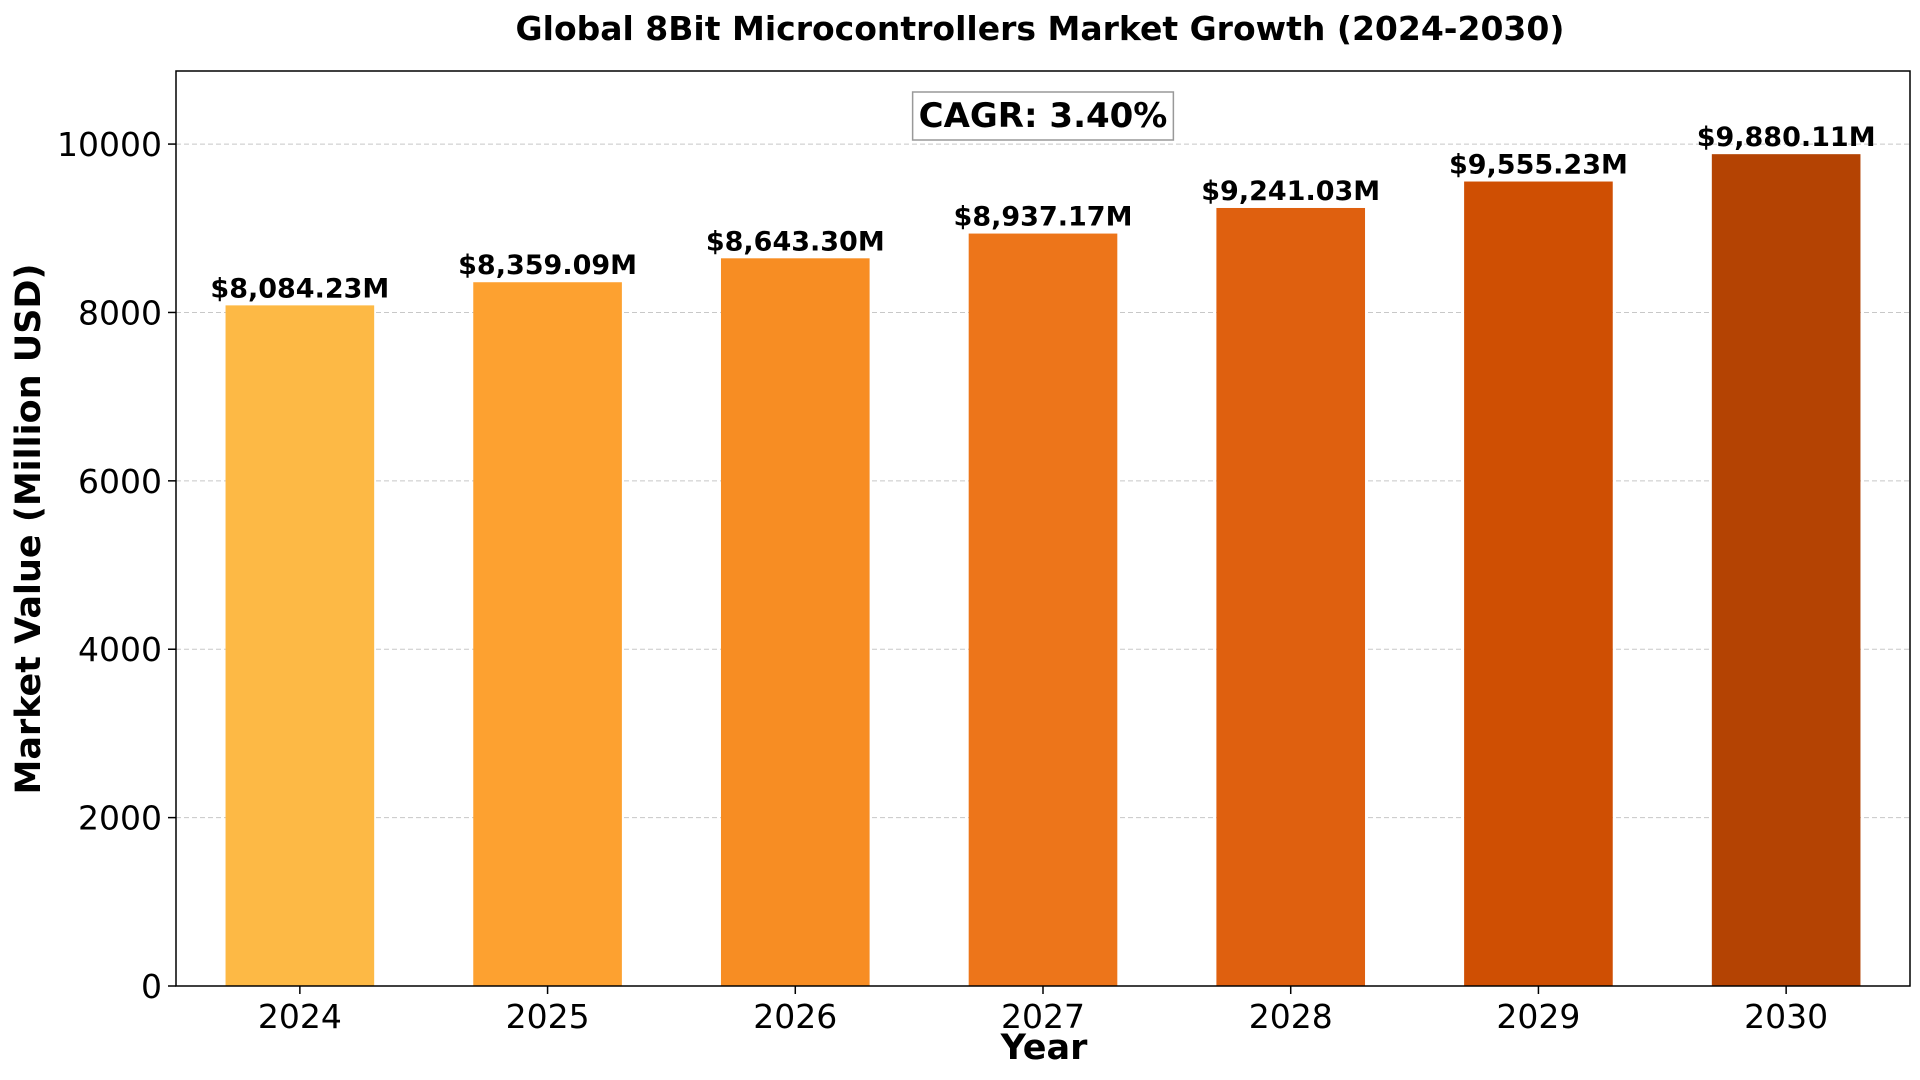 The height and width of the screenshot is (1080, 1920). I want to click on data-label-2025: $8,359.09M, so click(547, 265).